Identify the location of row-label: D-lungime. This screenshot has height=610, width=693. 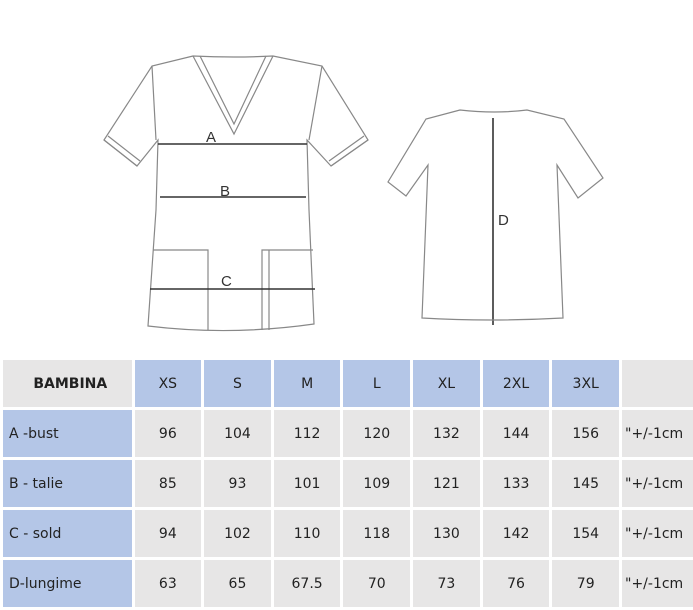
(67, 583).